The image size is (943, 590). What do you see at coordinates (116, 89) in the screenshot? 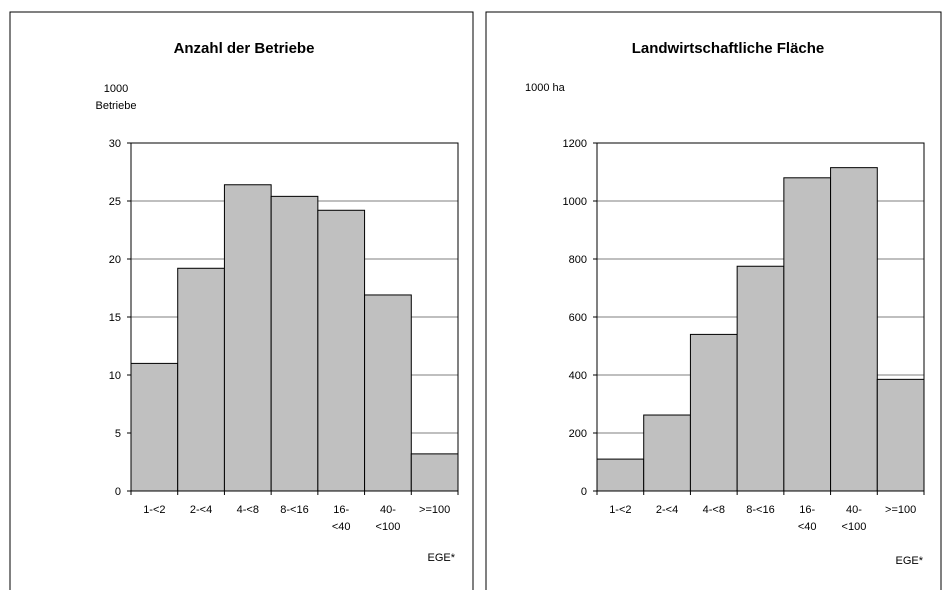
I see `y-axis-unit-line-1: 1000` at bounding box center [116, 89].